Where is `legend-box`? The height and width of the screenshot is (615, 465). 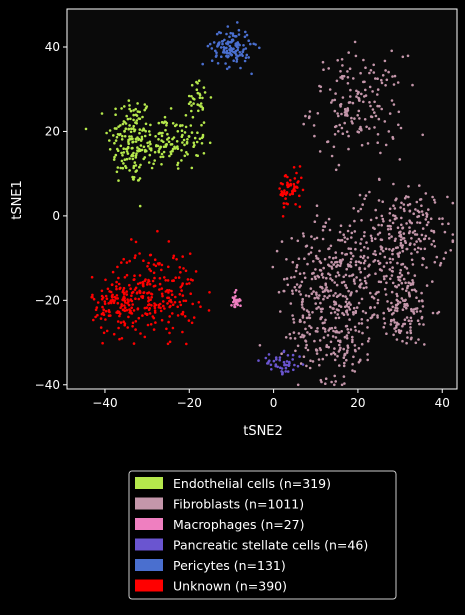 legend-box is located at coordinates (262, 535).